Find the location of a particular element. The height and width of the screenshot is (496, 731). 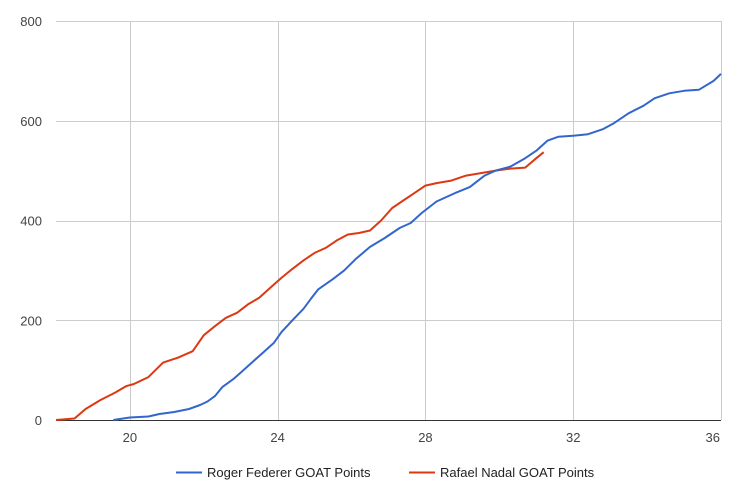

y-tick-label: 800 is located at coordinates (31, 21).